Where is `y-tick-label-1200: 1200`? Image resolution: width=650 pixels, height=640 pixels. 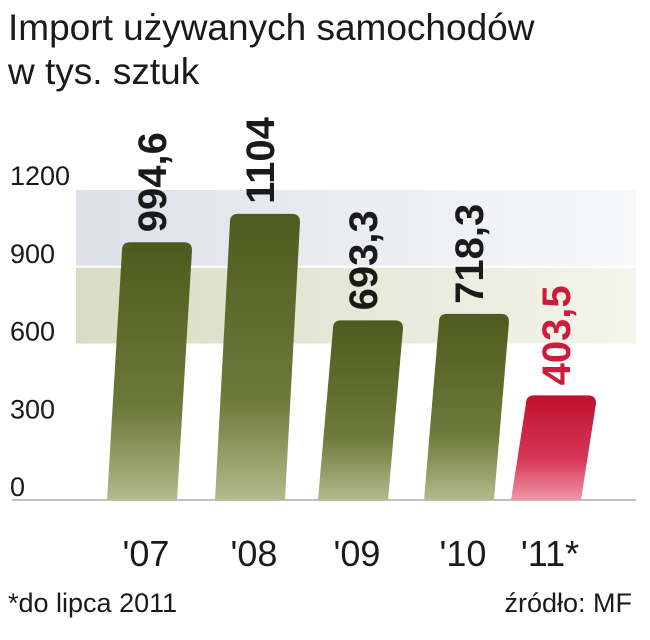 y-tick-label-1200: 1200 is located at coordinates (40, 176).